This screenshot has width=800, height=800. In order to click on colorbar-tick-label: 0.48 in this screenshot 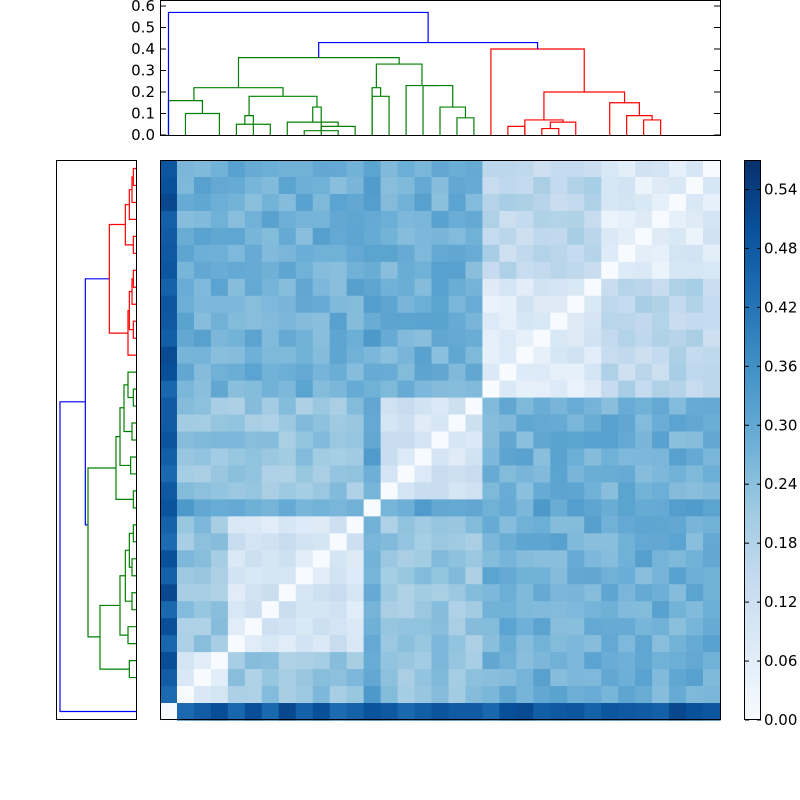, I will do `click(780, 248)`.